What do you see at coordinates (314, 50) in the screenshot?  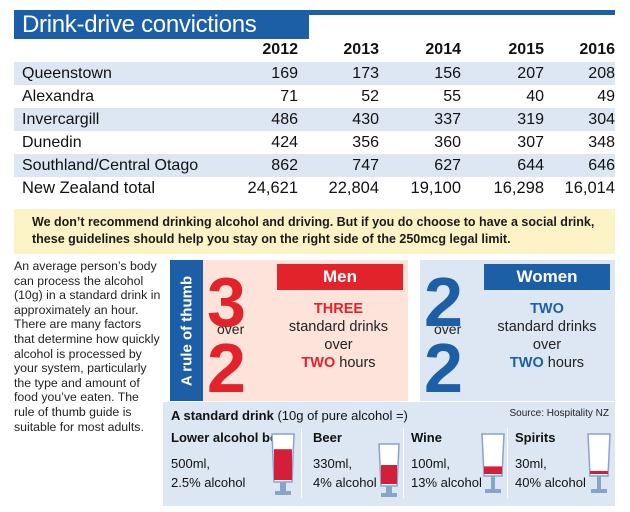 I see `table-header: 2012 2013 2014 2015 2016` at bounding box center [314, 50].